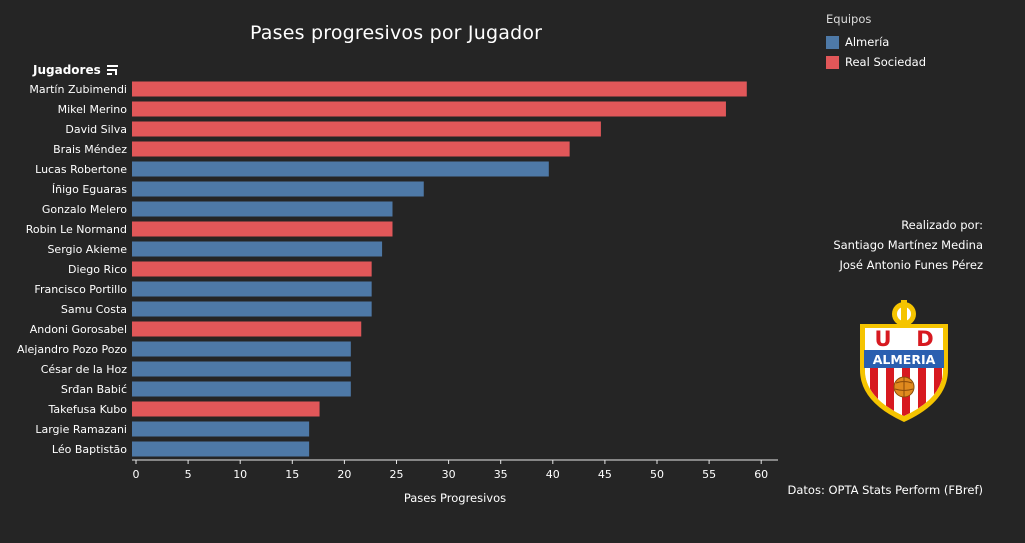 The height and width of the screenshot is (543, 1025). What do you see at coordinates (93, 109) in the screenshot?
I see `row-label-mikel-merino: Mikel Merino` at bounding box center [93, 109].